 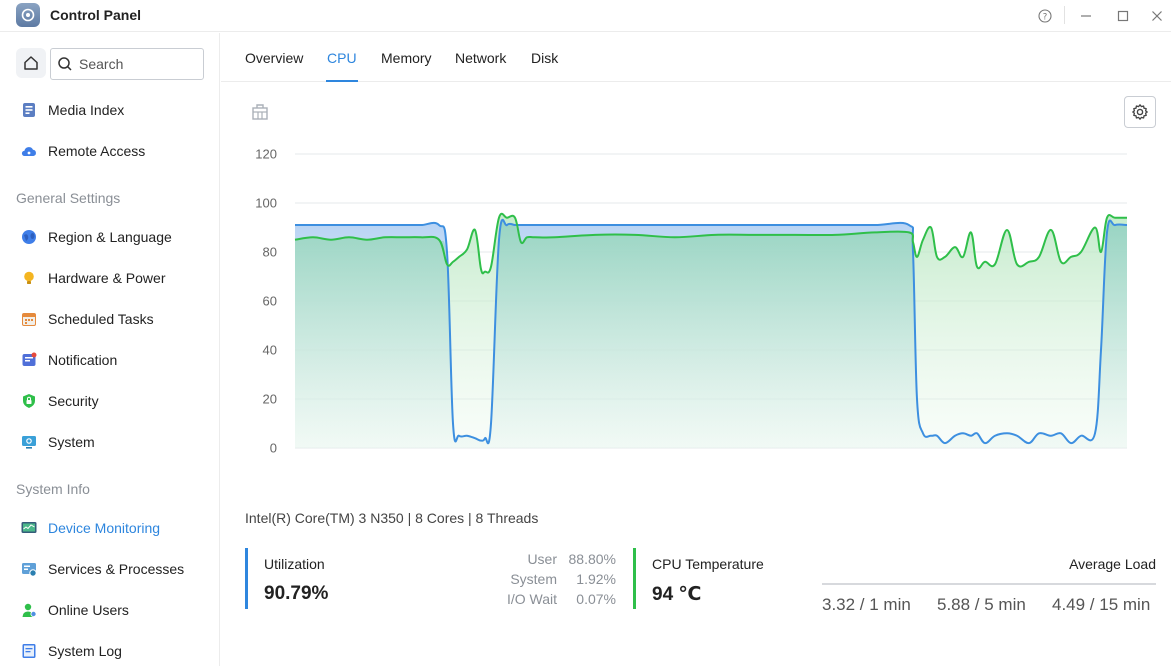 I want to click on sidebar-item-system: System, so click(x=109, y=442).